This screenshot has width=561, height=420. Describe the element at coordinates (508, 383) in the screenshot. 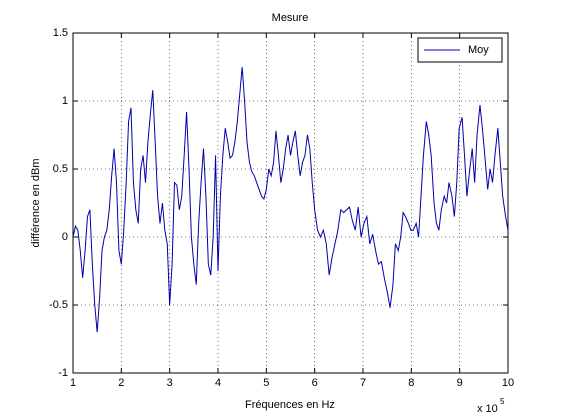

I see `x-tick-label: 10` at that location.